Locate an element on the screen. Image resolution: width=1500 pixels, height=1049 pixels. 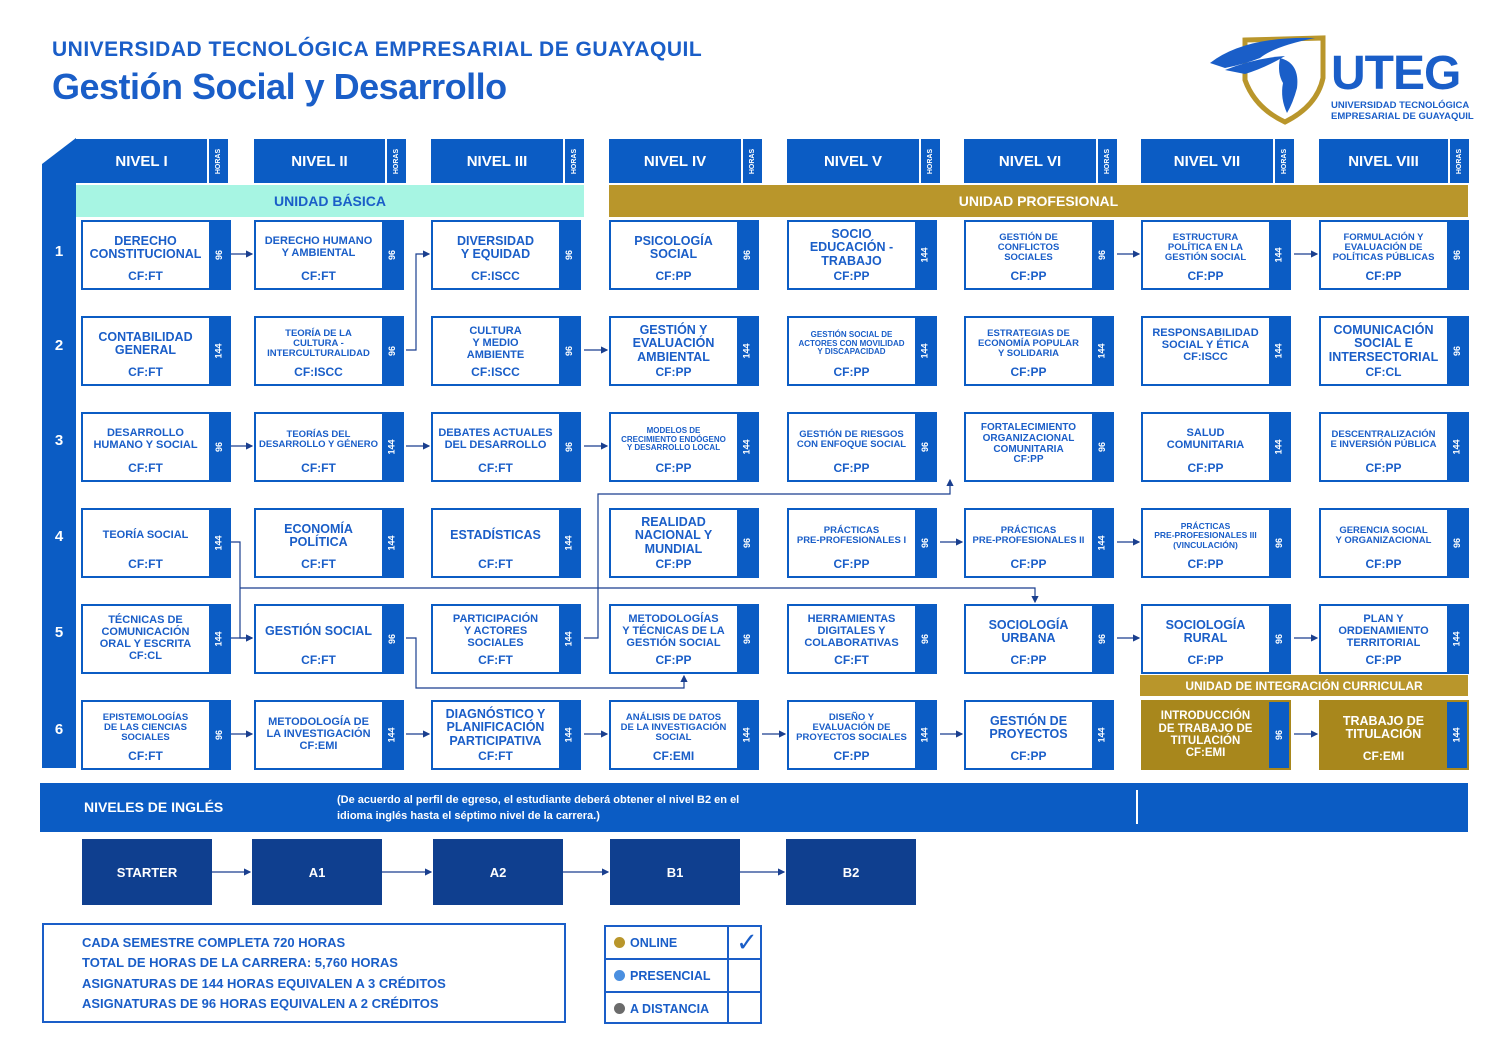
course-l6-r1: GESTIÓN DE CONFLICTOS SOCIALES CF:PP 96 is located at coordinates (1039, 255).